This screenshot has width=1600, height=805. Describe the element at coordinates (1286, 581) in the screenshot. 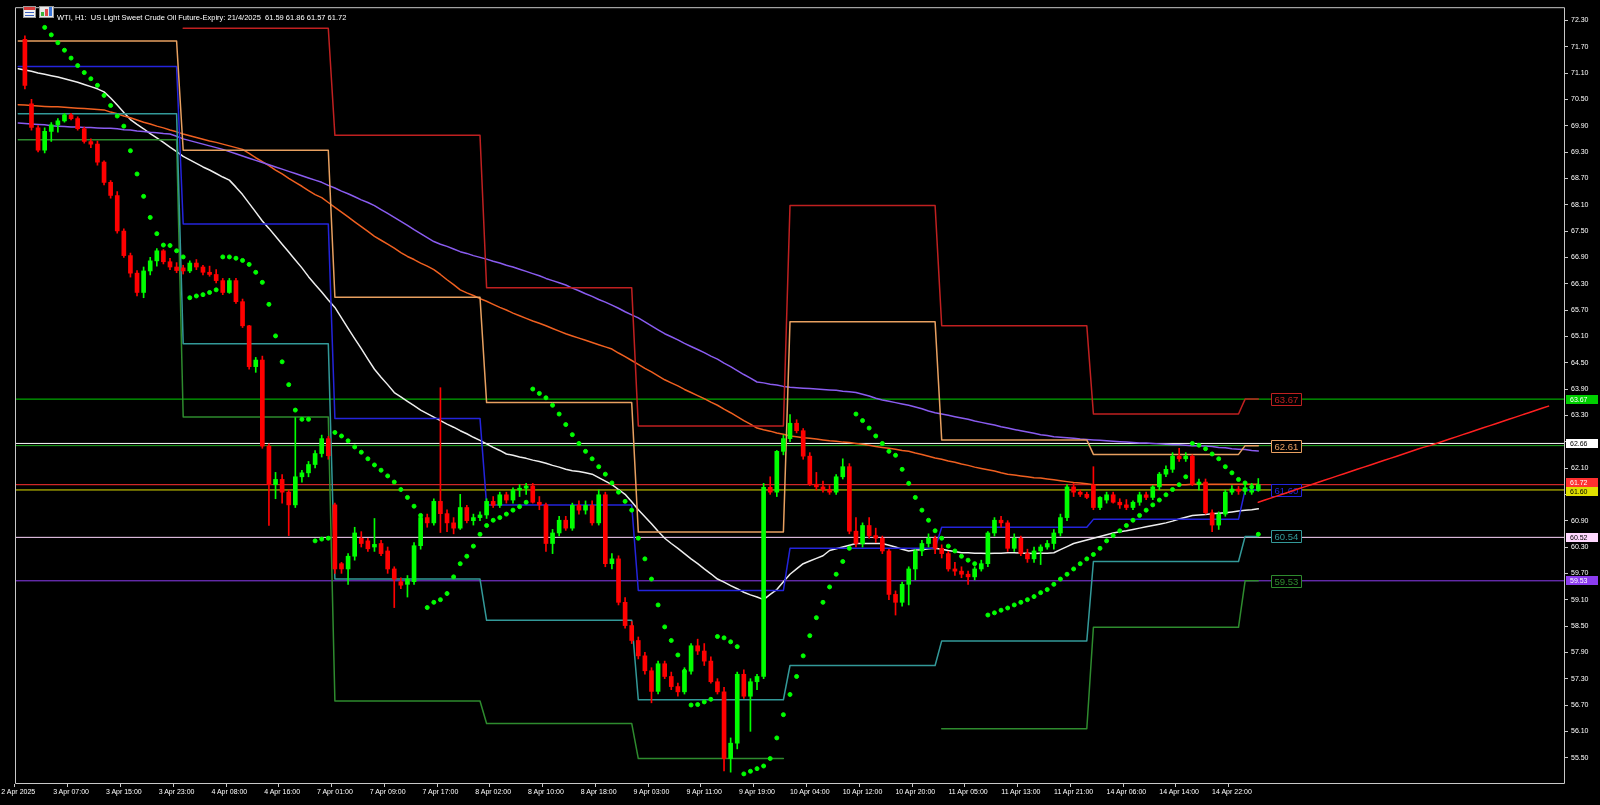

I see `annotation: 59.53` at that location.